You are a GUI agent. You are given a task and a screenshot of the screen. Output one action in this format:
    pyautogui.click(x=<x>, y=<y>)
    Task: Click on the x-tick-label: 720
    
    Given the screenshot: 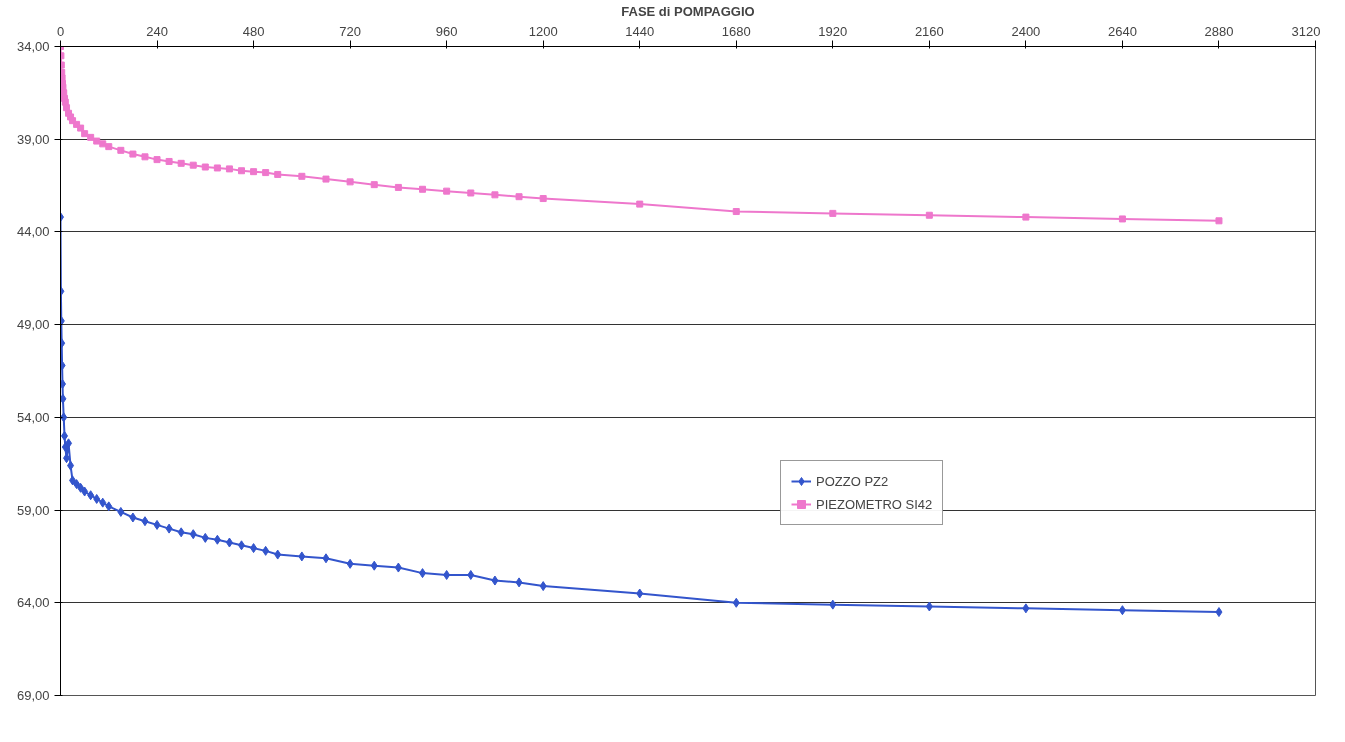 What is the action you would take?
    pyautogui.click(x=350, y=31)
    